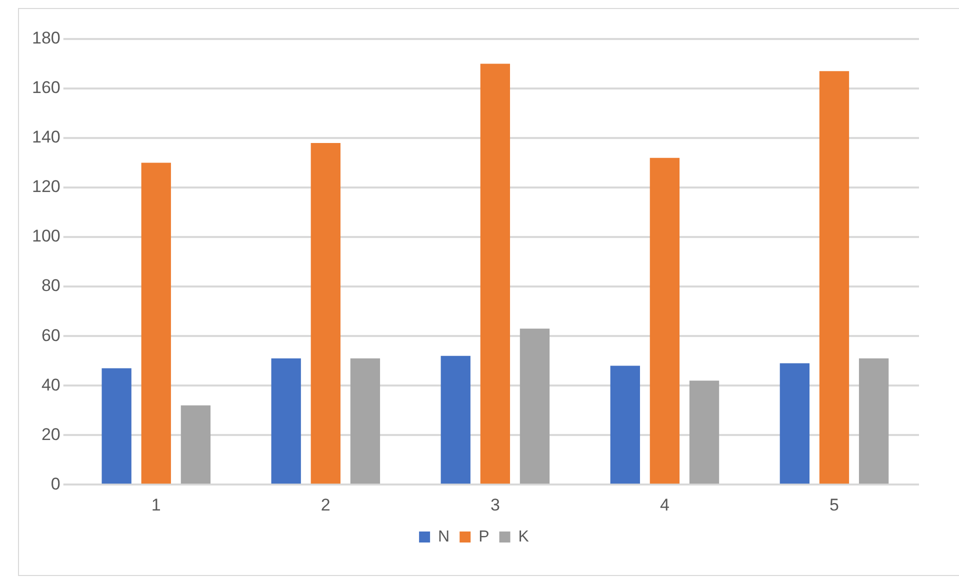 The width and height of the screenshot is (959, 578). I want to click on legend-label: N, so click(444, 537).